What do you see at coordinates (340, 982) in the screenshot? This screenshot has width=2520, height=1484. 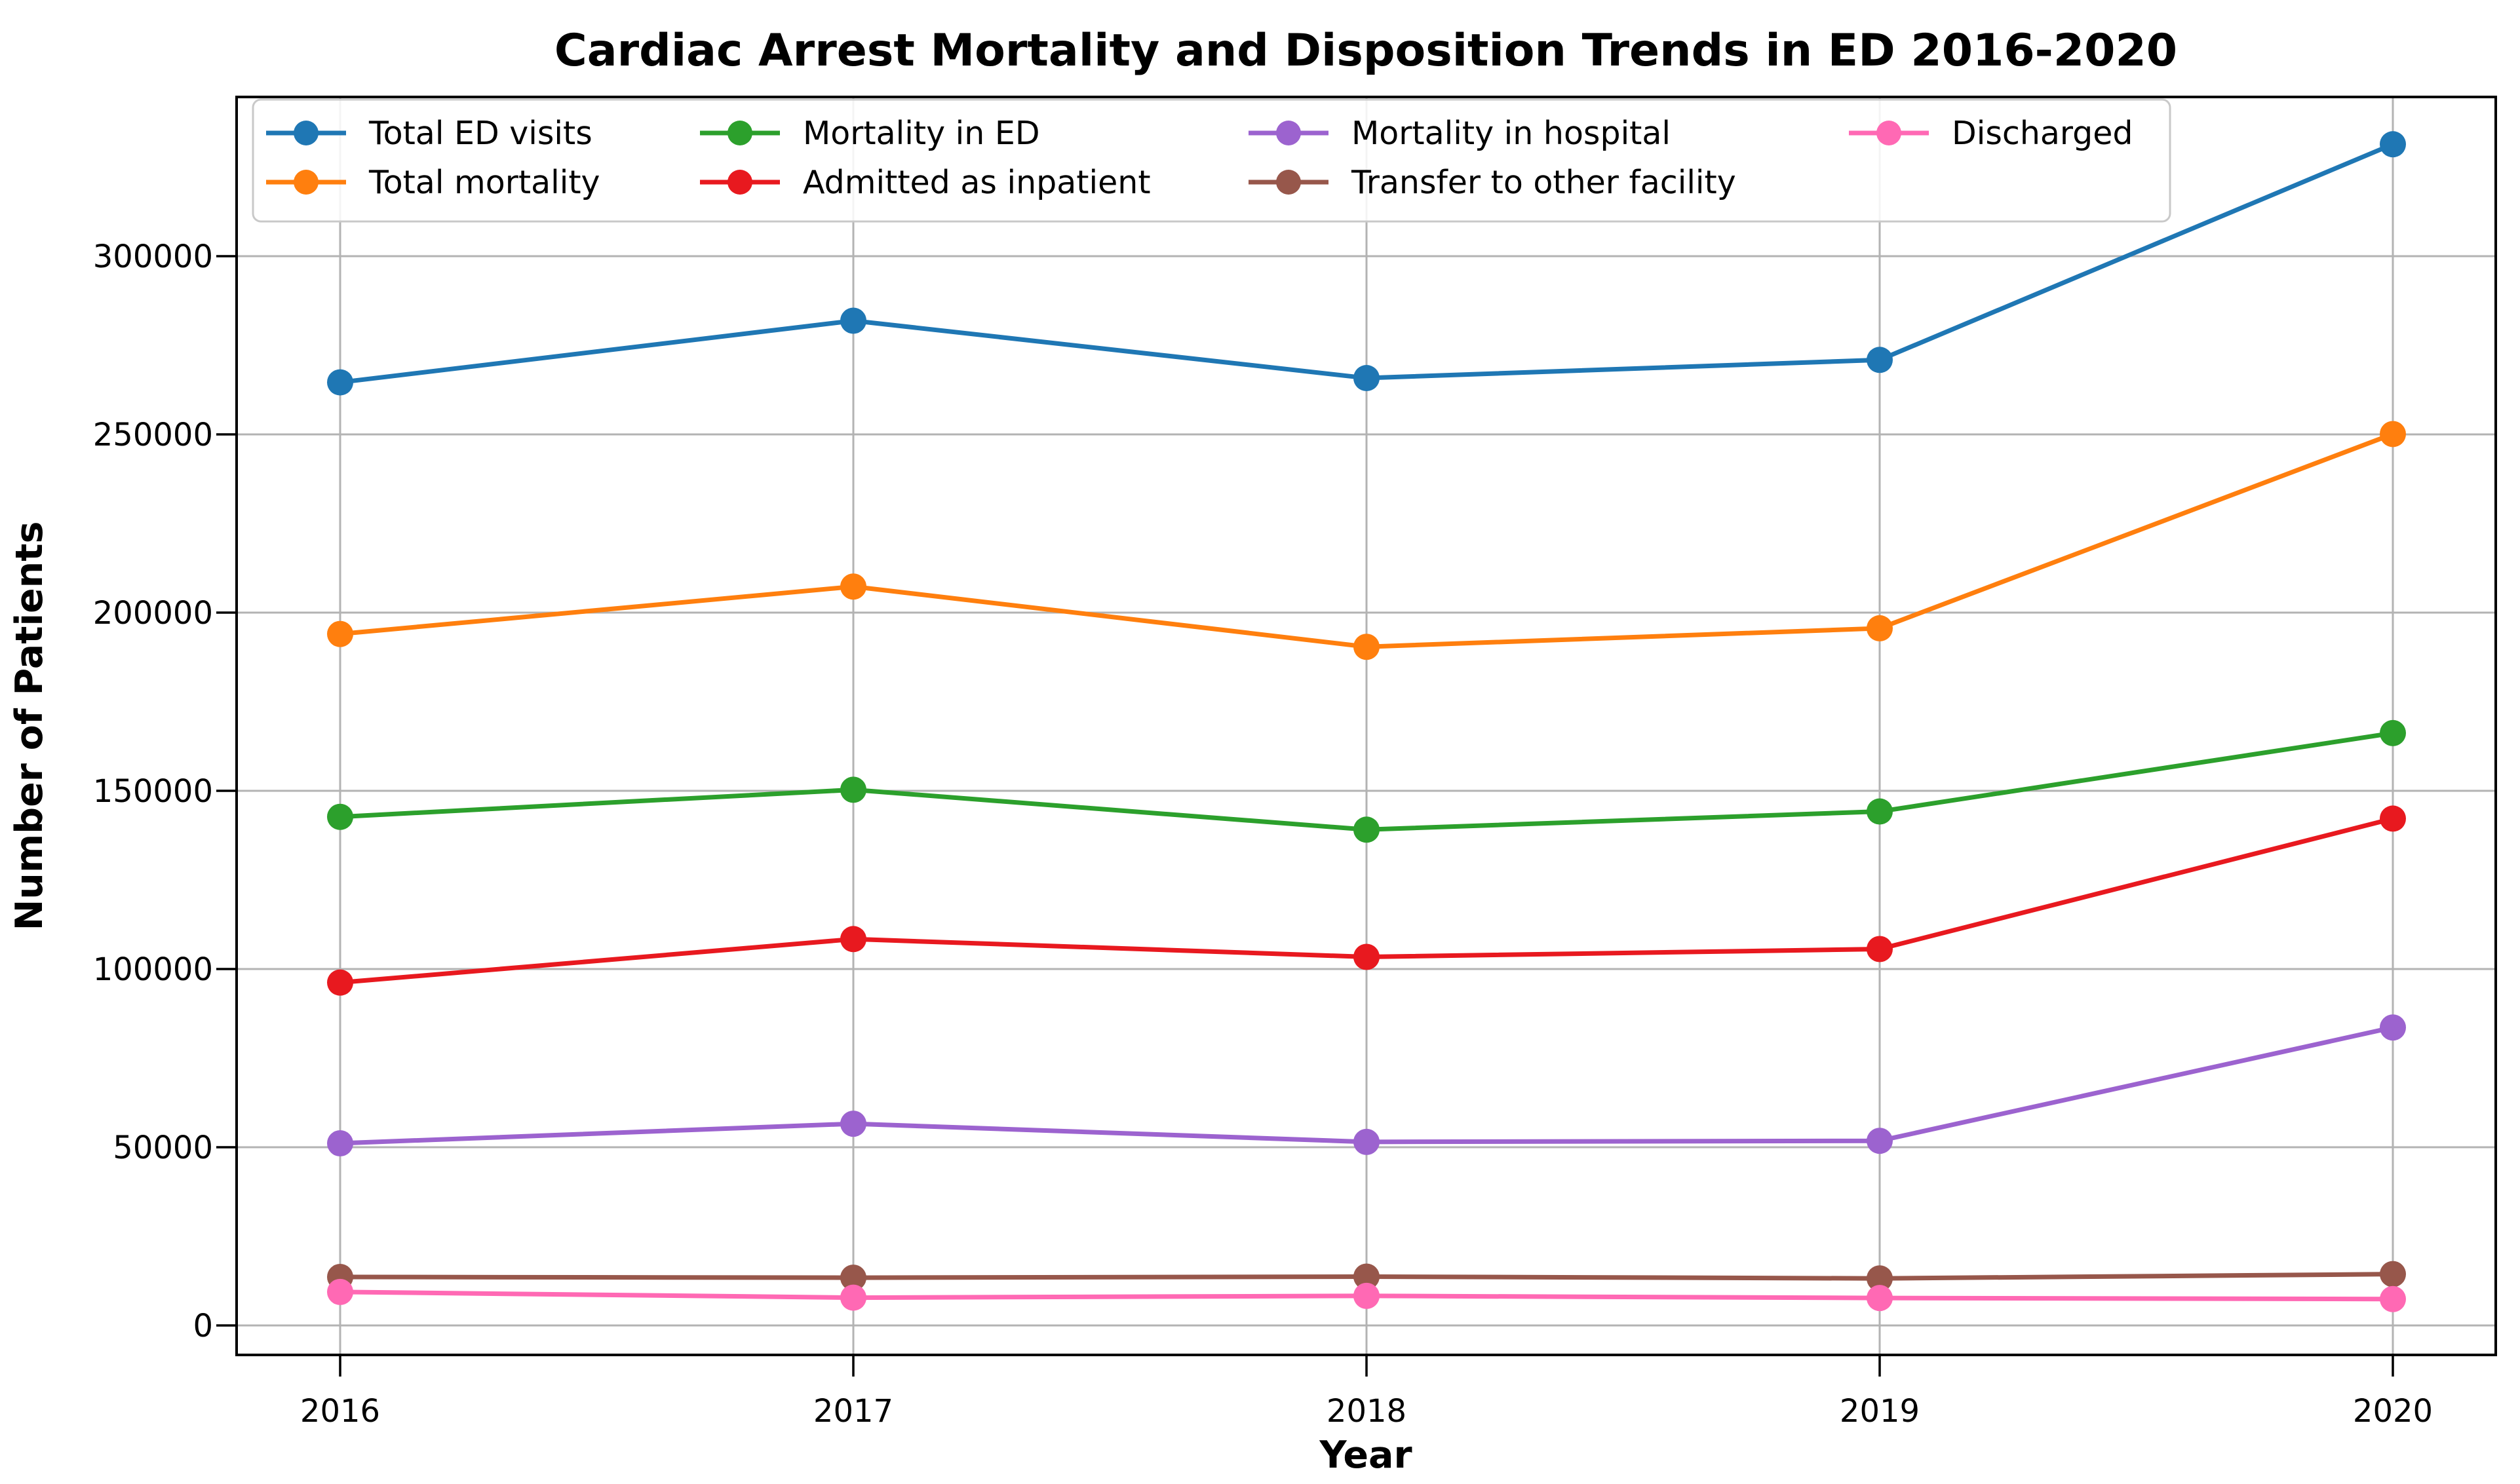 I see `data-point-admitted-as-inpatient-2016` at bounding box center [340, 982].